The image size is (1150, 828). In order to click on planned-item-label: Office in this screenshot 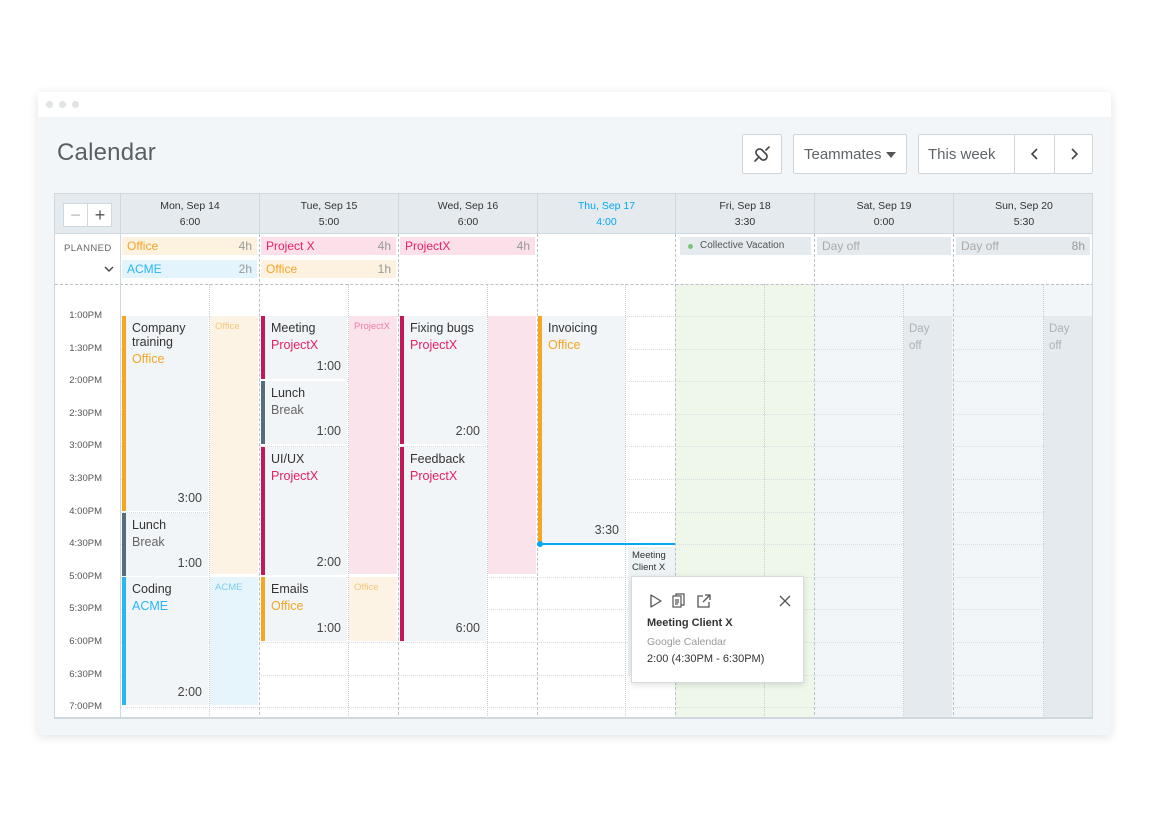, I will do `click(282, 269)`.